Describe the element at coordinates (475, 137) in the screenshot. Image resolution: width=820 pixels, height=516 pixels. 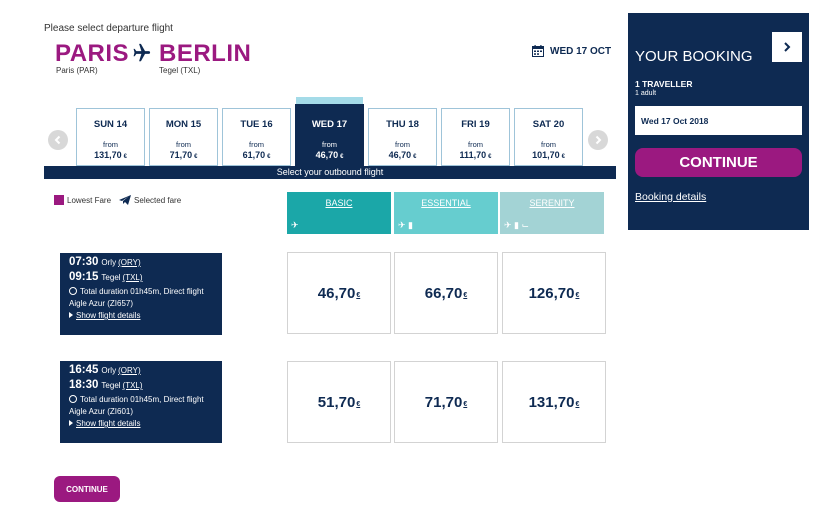
I see `day-fri-19: FRI 19 from 111,70 €` at that location.